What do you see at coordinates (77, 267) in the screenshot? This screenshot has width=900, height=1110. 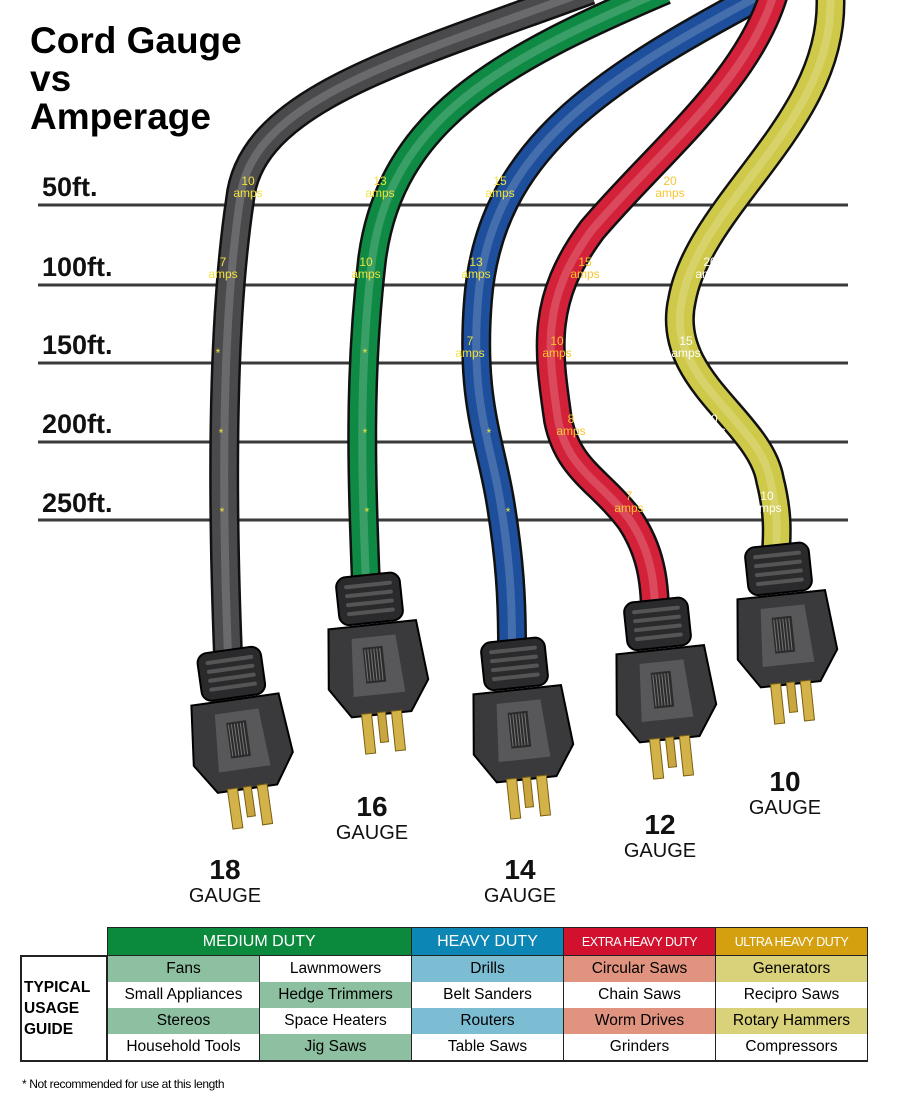 I see `length-label-100: 100ft.` at bounding box center [77, 267].